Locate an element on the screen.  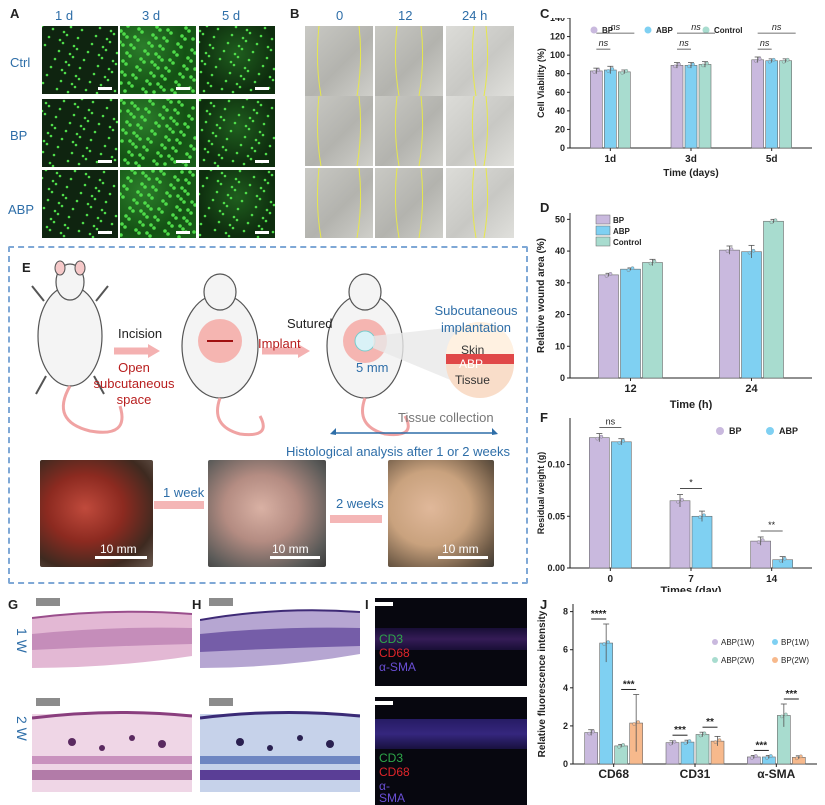
week1-label: 1 week is located at coordinates (184, 492).